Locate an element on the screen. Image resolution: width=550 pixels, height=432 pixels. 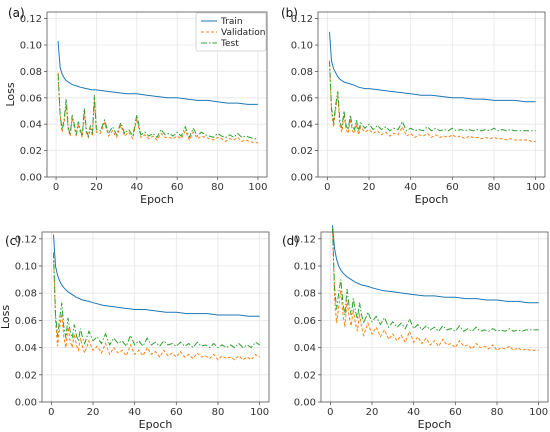
legend-box is located at coordinates (231, 32).